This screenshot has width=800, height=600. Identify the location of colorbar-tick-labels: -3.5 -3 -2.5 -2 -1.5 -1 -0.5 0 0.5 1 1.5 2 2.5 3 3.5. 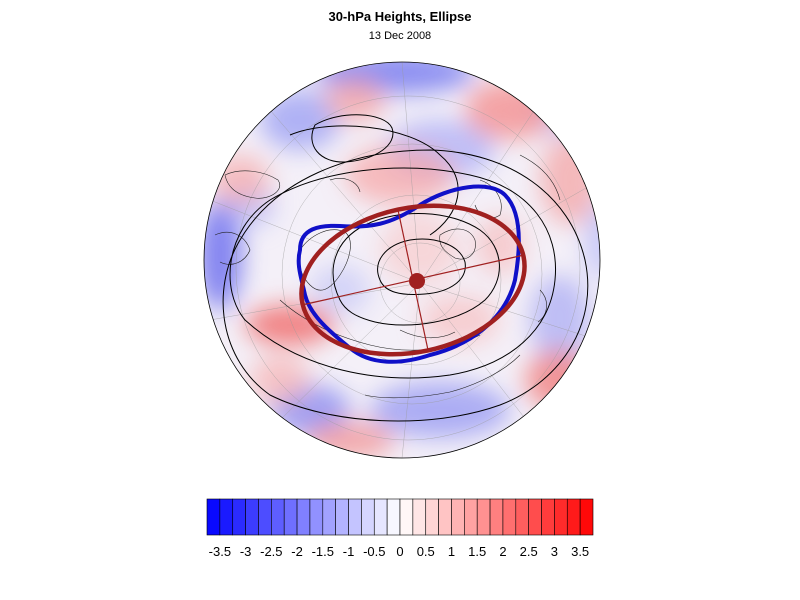
(399, 551).